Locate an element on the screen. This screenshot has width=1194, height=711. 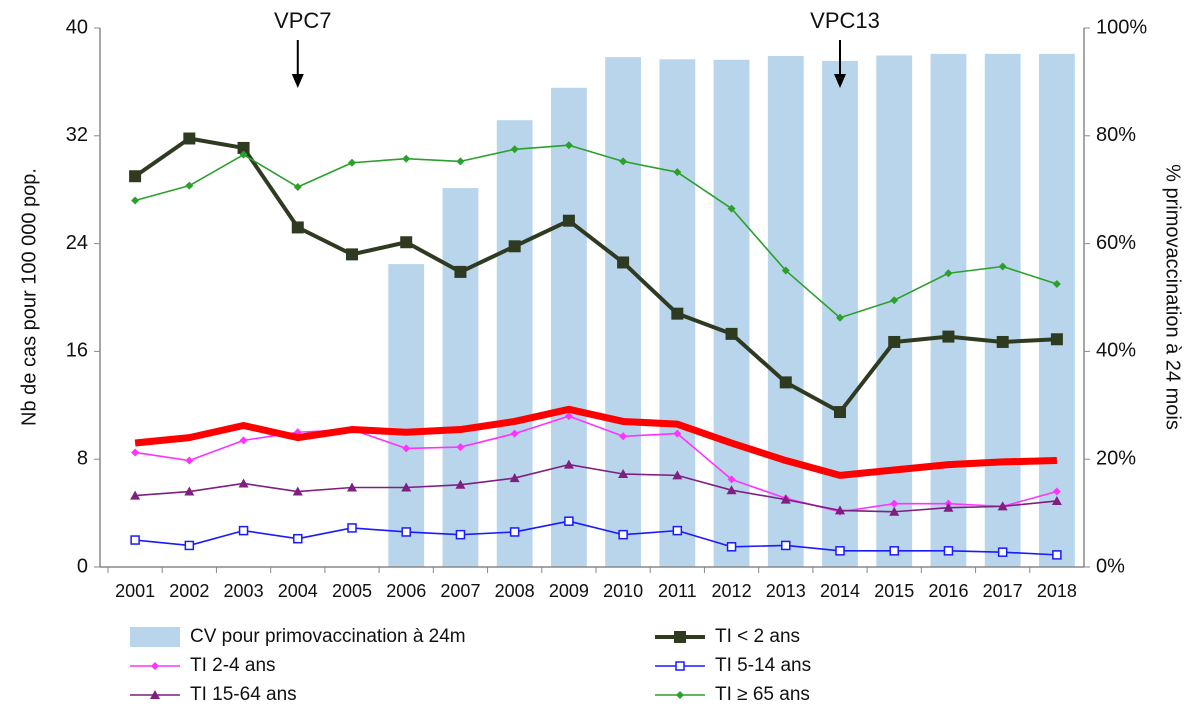
line is located at coordinates (596, 538).